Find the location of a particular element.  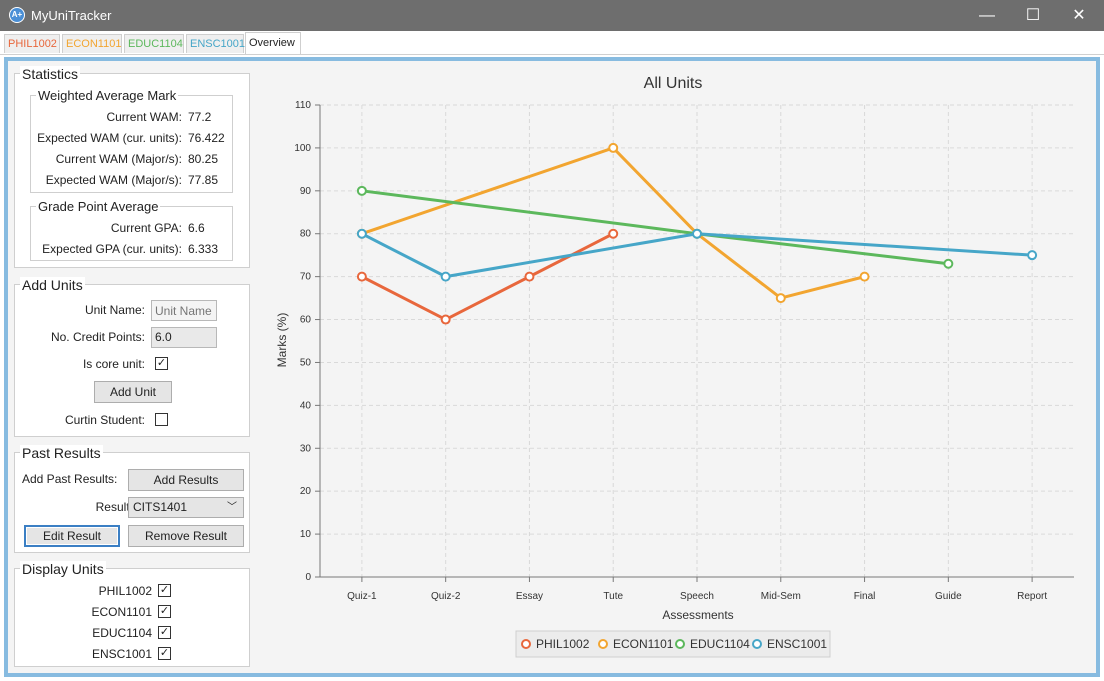

wam-label: Expected WAM (Major/s): is located at coordinates (113, 180).